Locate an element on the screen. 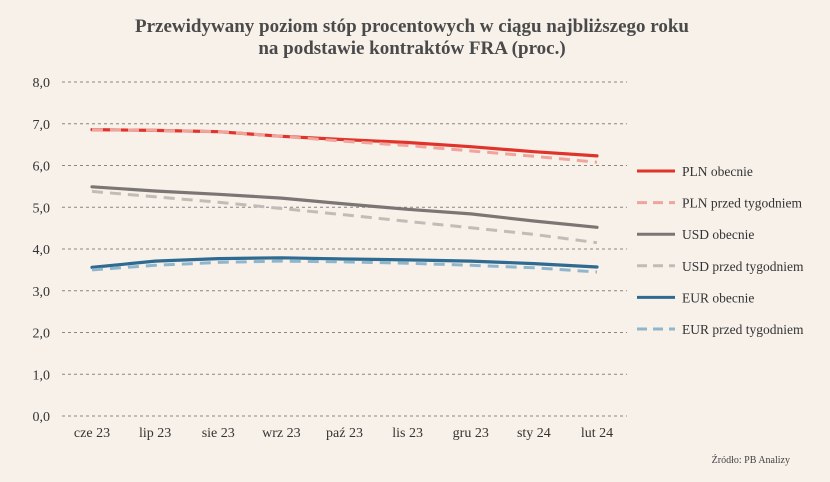  legend-label: PLN przed tygodniem is located at coordinates (742, 203).